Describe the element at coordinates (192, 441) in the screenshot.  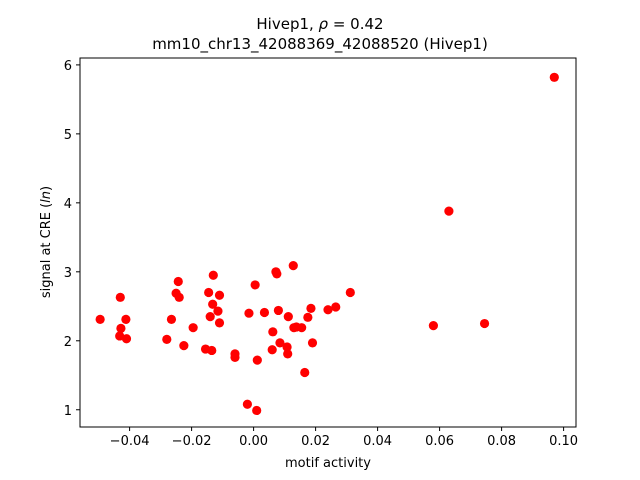
I see `x-tick-label: −0.02` at that location.